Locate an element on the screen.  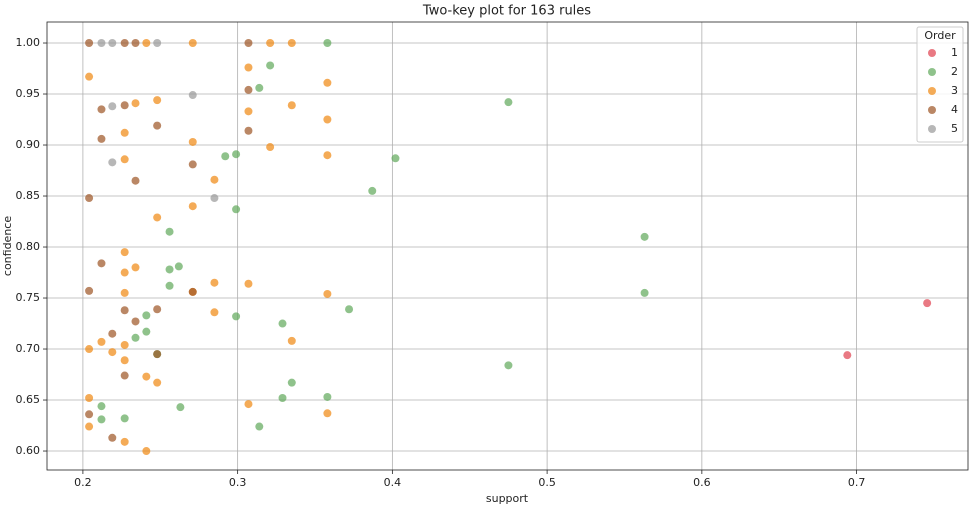
y-tick-label: 0.90 is located at coordinates (28, 144).